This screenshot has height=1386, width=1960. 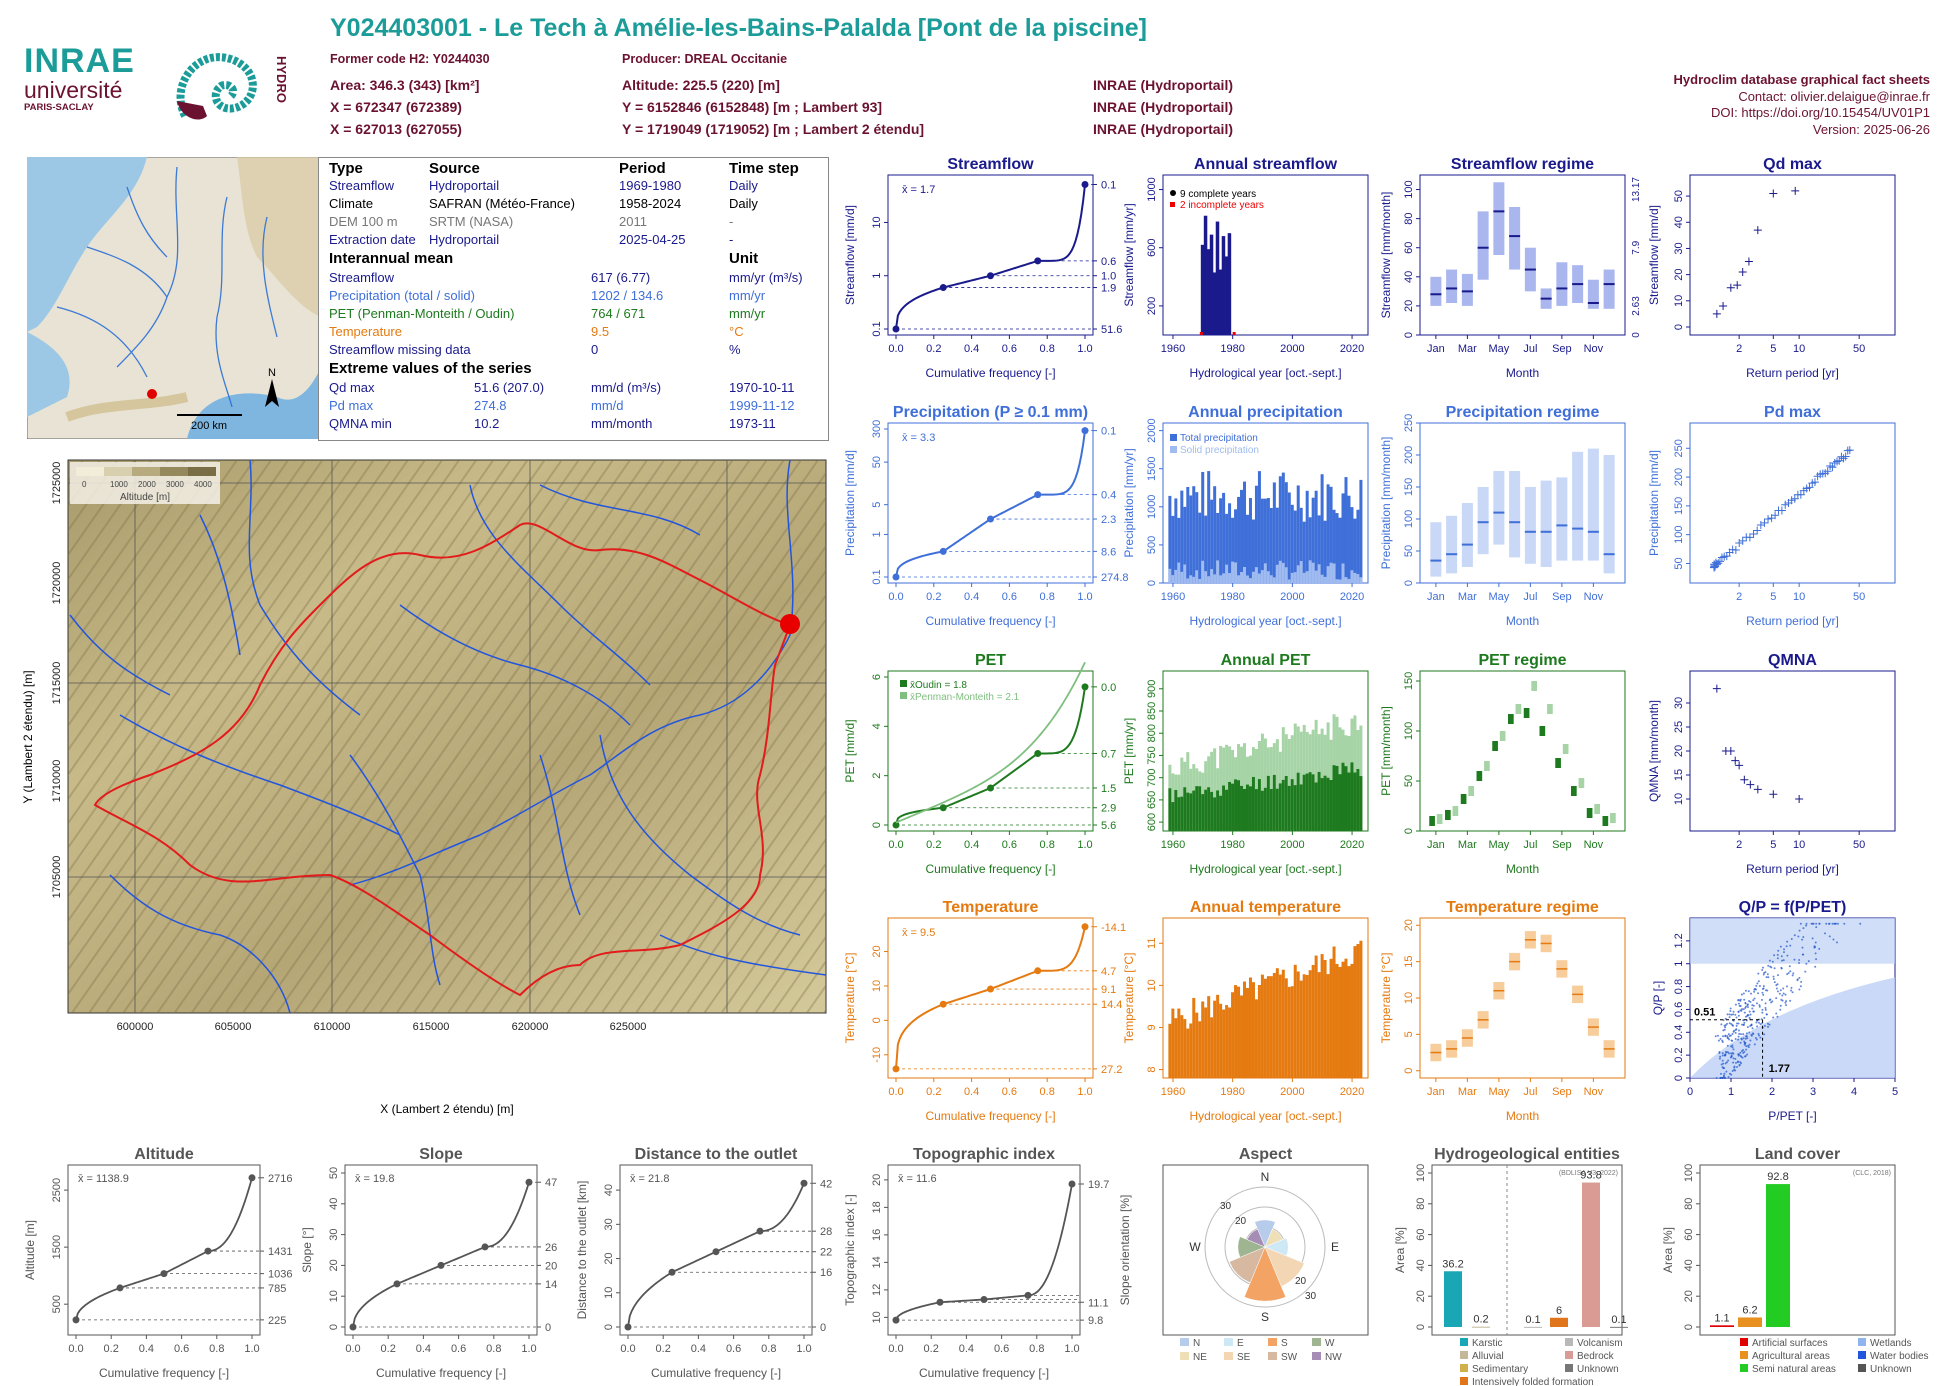 I want to click on chart-title: Qd max, so click(x=1792, y=164).